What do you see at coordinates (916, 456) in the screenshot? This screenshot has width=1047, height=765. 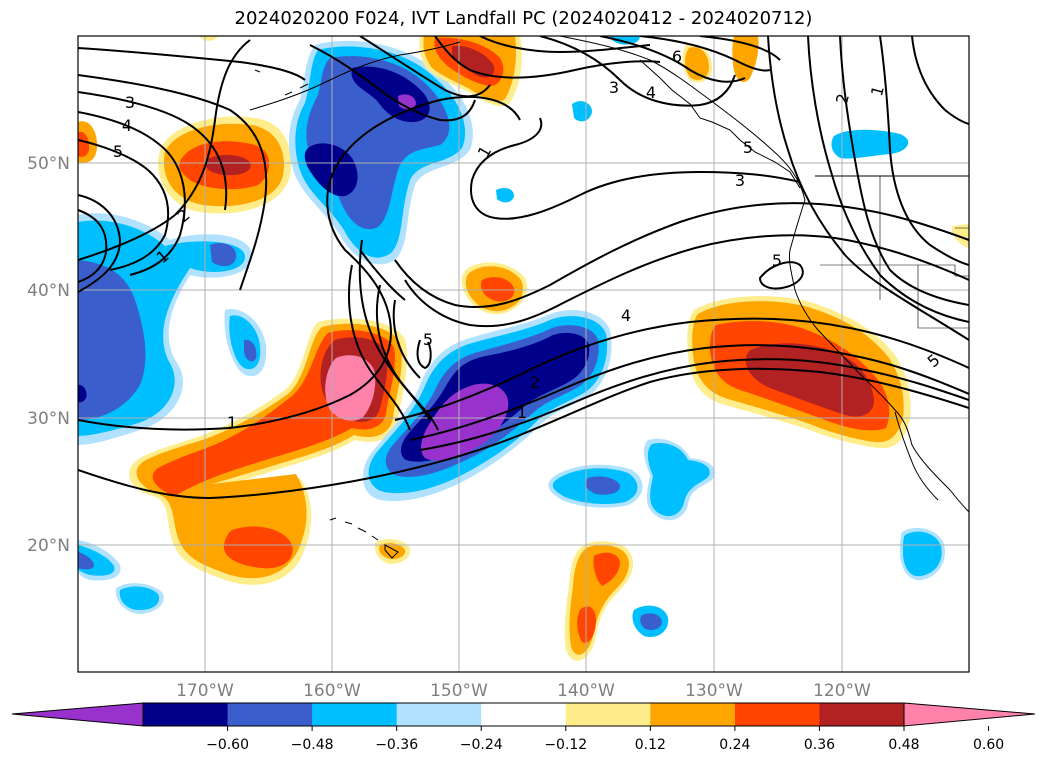 I see `baja-coast` at bounding box center [916, 456].